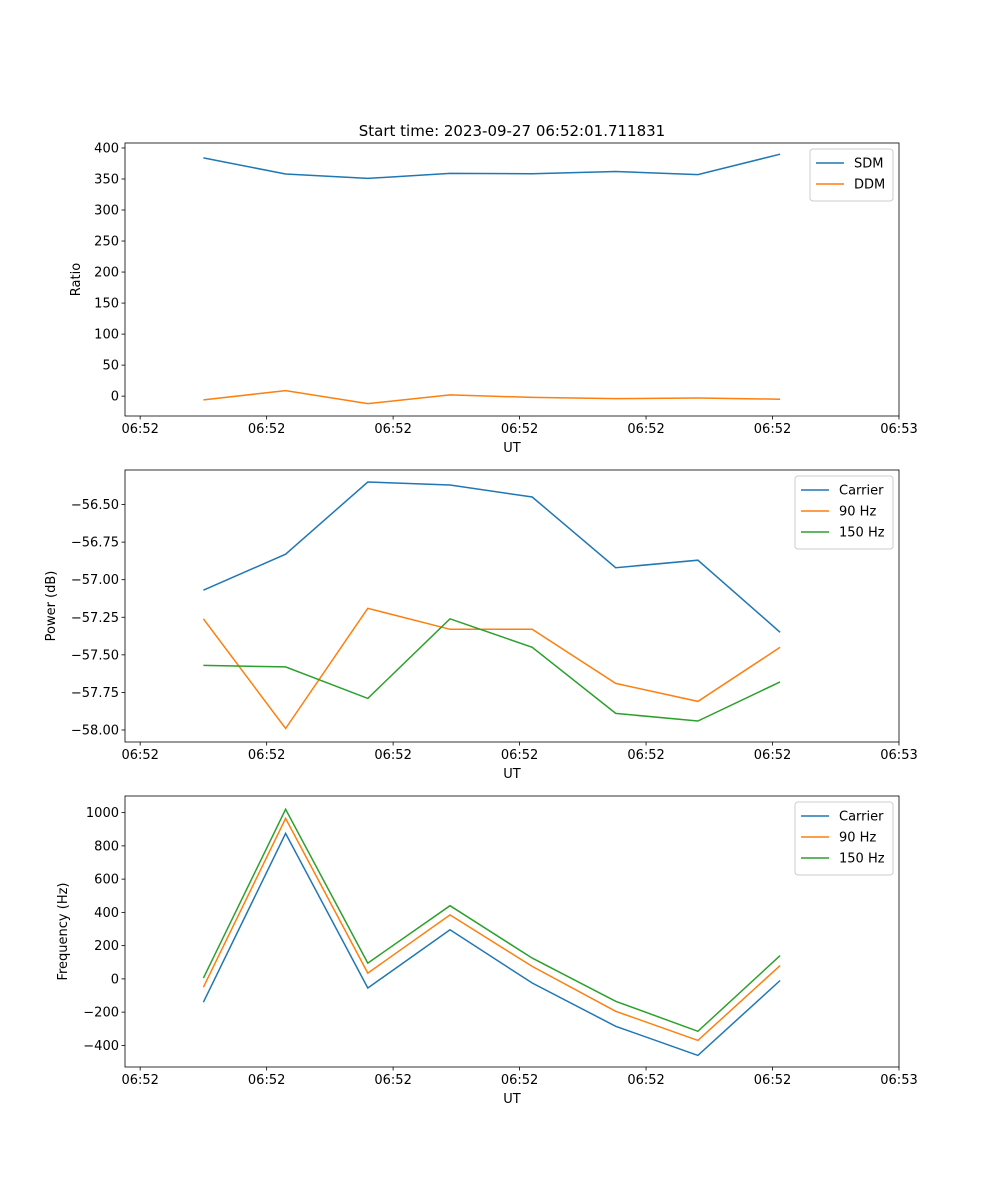 The image size is (1000, 1204). What do you see at coordinates (106, 846) in the screenshot?
I see `y-tick-label: 800` at bounding box center [106, 846].